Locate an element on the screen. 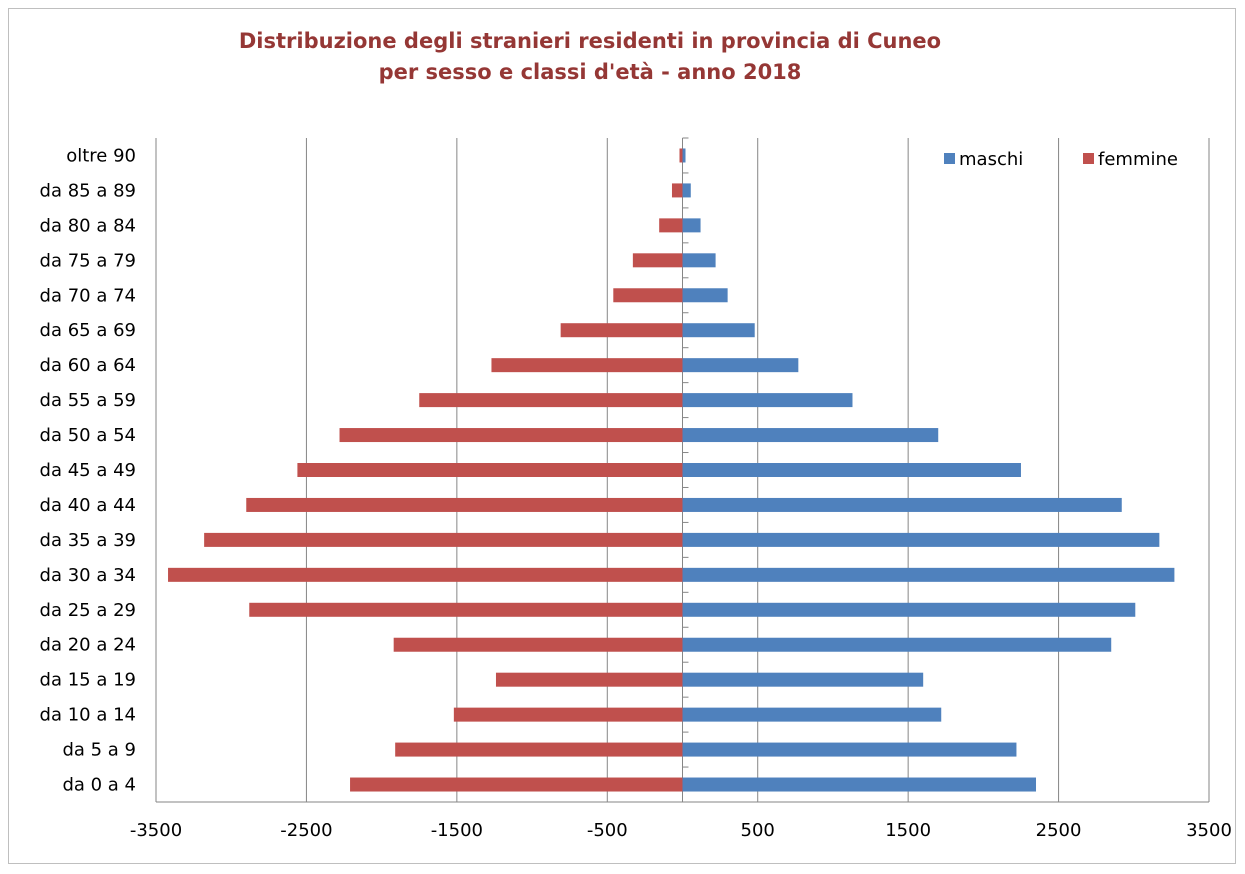 This screenshot has width=1245, height=874. y-category-label: da 65 a 69 is located at coordinates (88, 330).